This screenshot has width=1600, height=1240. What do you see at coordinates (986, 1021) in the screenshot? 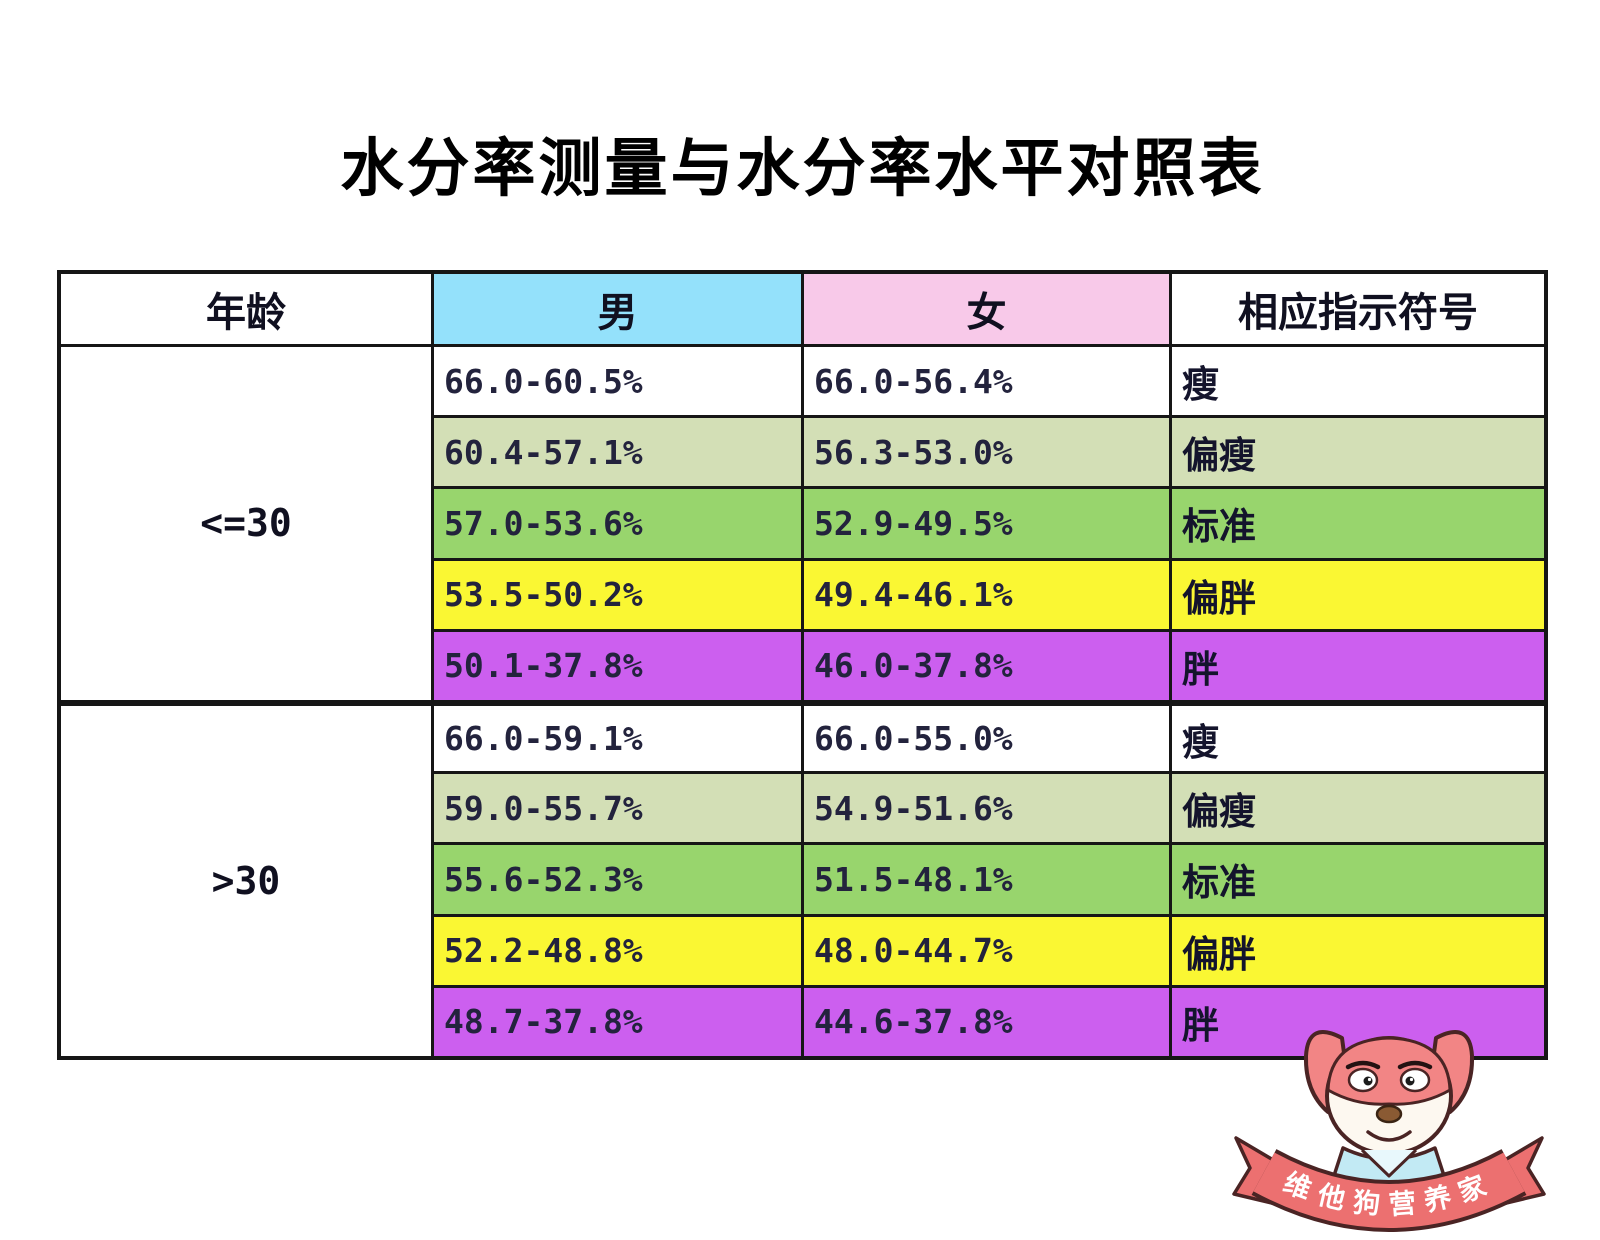
I see `table-cell-female: 44.6-37.8%` at bounding box center [986, 1021].